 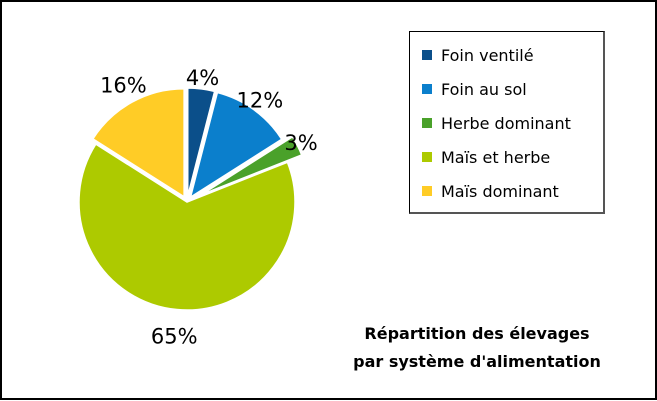 I want to click on pie-slice-mais-et-herbe, so click(x=187, y=227).